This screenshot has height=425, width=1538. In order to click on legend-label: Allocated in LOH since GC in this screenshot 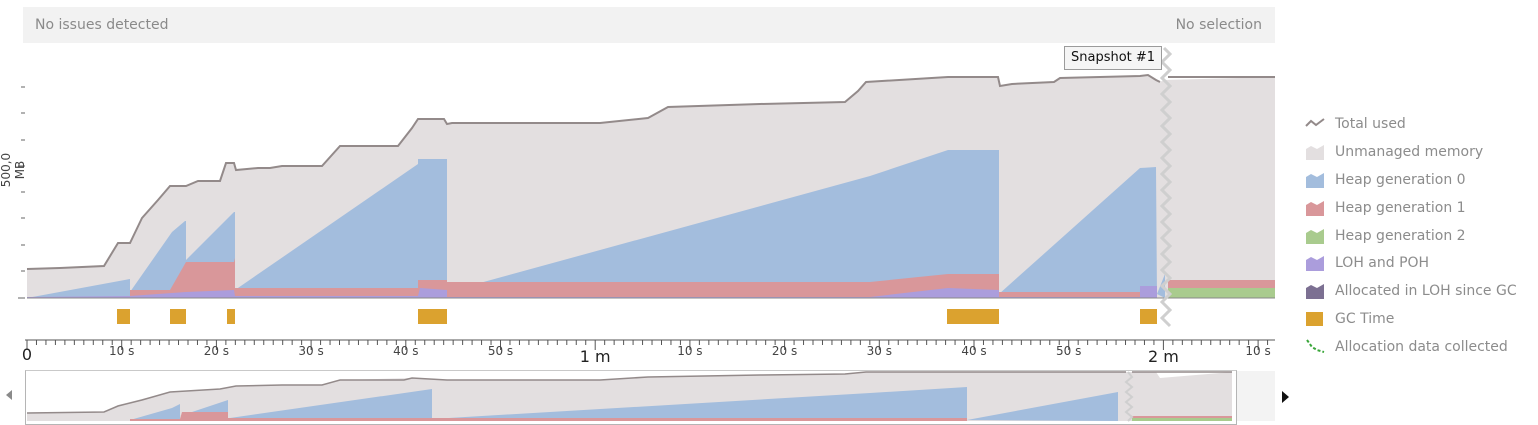, I will do `click(1426, 291)`.